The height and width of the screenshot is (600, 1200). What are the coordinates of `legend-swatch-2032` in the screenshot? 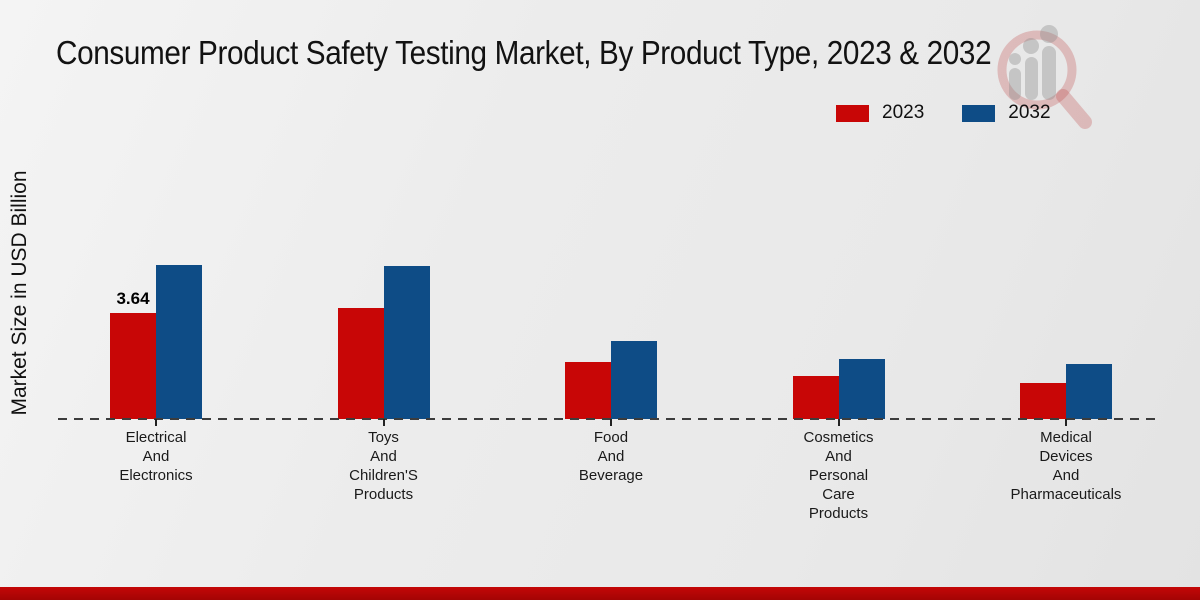 It's located at (979, 113).